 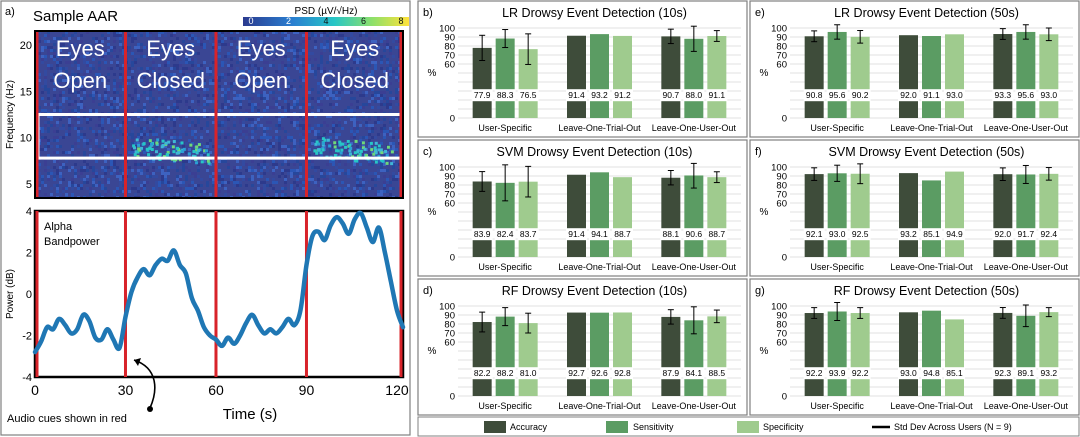 What do you see at coordinates (599, 373) in the screenshot?
I see `bar-value-sensitivity-1: 92.6` at bounding box center [599, 373].